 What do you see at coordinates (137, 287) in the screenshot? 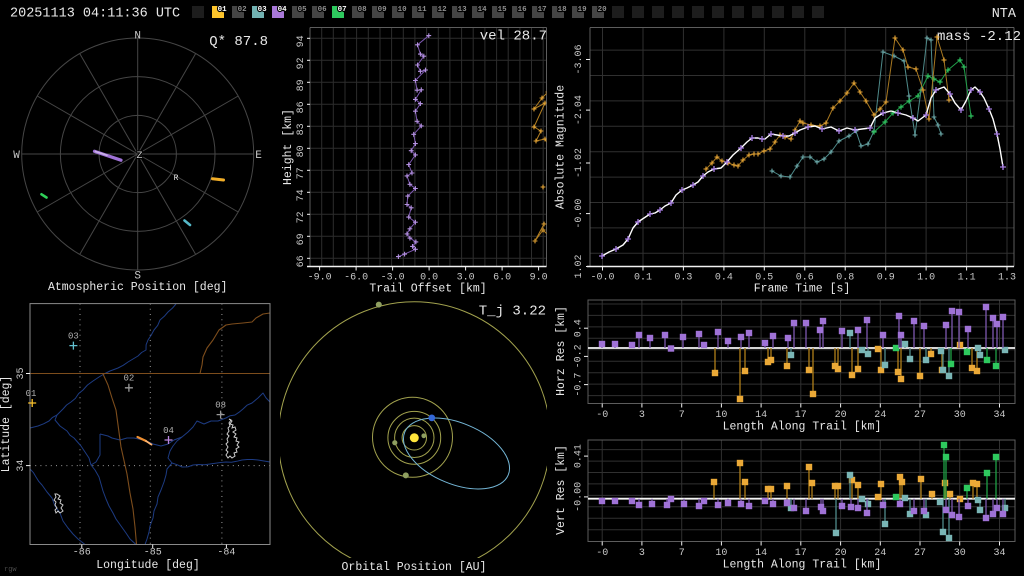
I see `svg-text: Atmospheric Position [deg]` at bounding box center [137, 287].